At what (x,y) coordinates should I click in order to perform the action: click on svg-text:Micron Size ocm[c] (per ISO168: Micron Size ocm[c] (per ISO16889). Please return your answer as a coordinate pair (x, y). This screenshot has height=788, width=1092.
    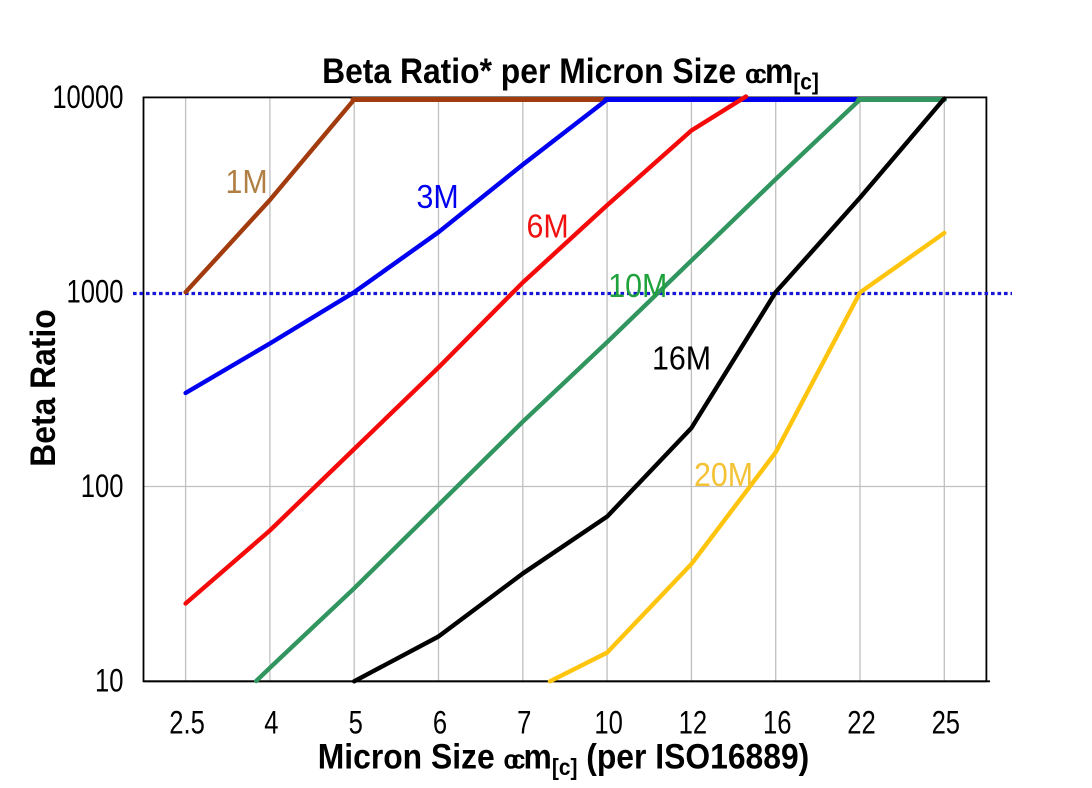
    Looking at the image, I should click on (564, 759).